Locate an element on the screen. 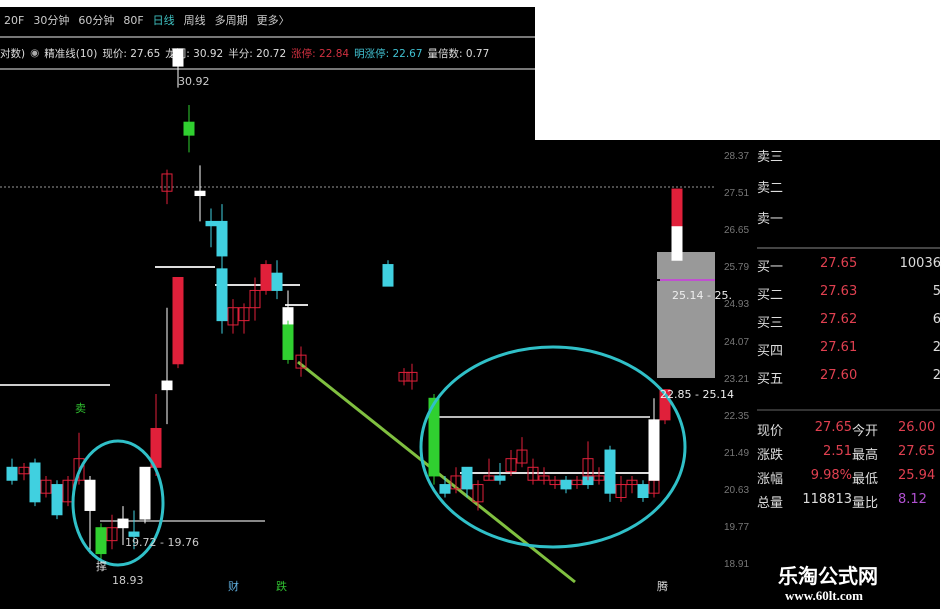 This screenshot has height=609, width=945. buy-level-label: 买五 is located at coordinates (770, 379).